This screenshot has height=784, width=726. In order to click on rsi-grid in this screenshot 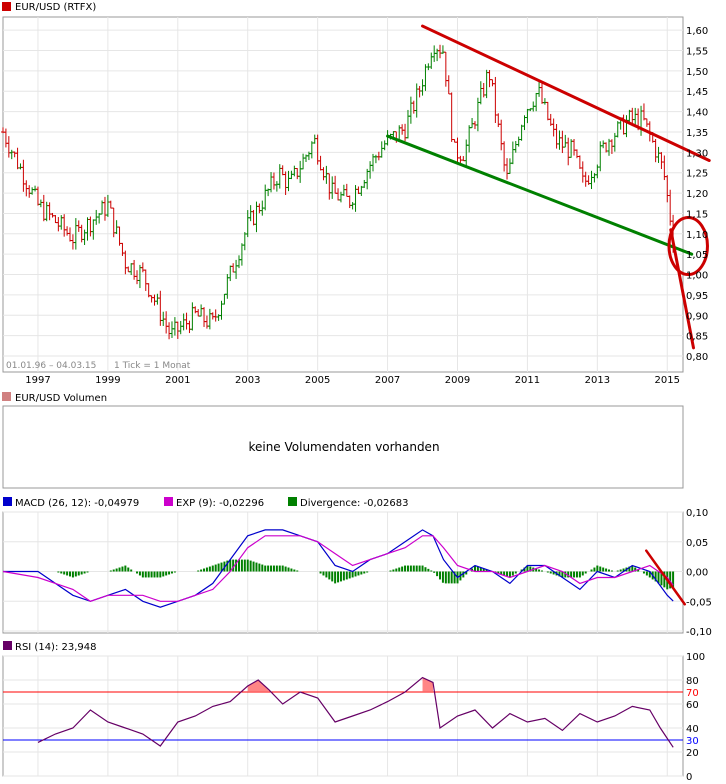, I will do `click(343, 716)`.